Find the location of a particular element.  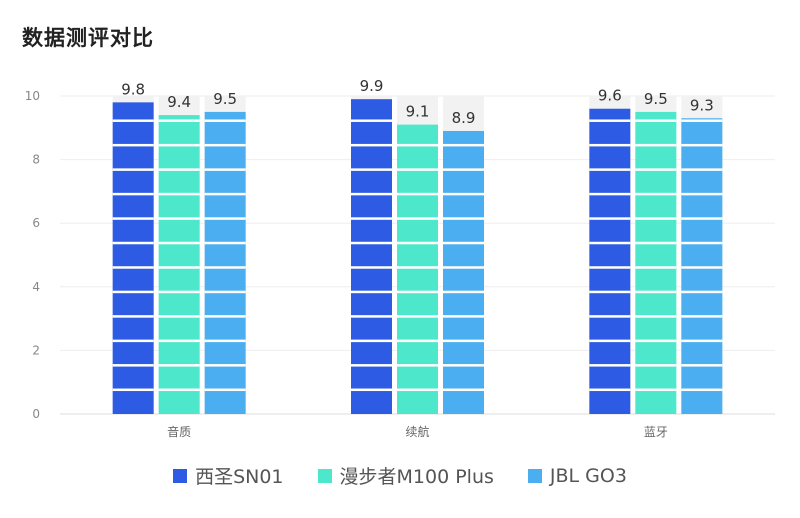

y-tick-label: 8 is located at coordinates (36, 160).